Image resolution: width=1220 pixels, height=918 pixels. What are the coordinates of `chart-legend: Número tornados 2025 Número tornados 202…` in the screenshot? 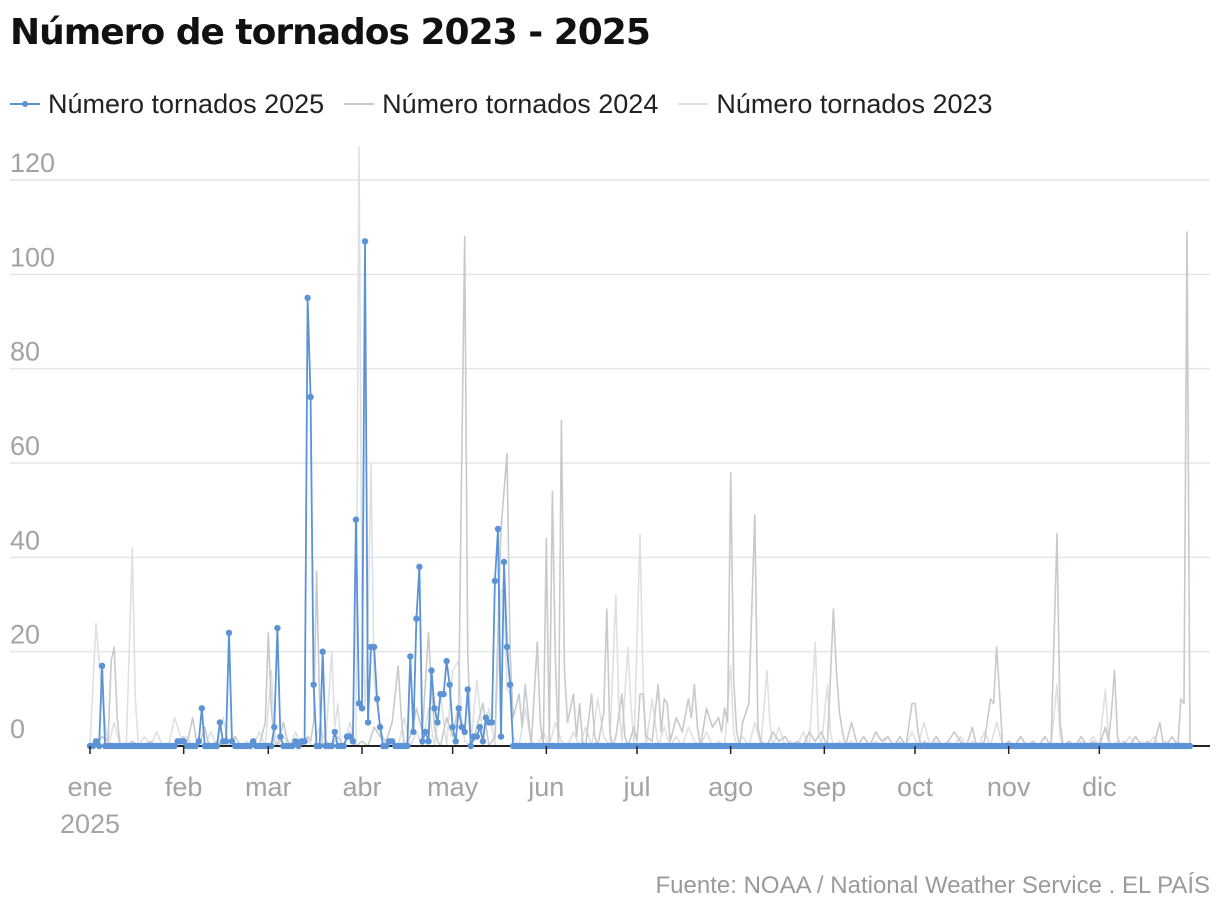 It's located at (511, 104).